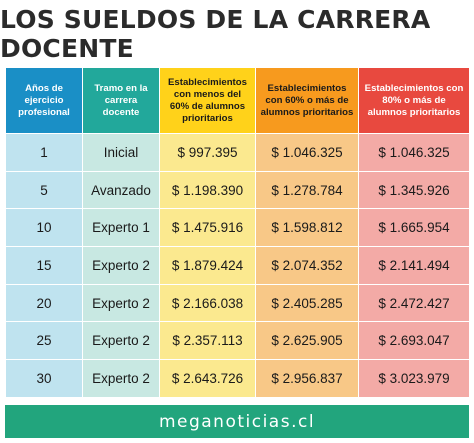  I want to click on cell-tramo: Inicial, so click(121, 153).